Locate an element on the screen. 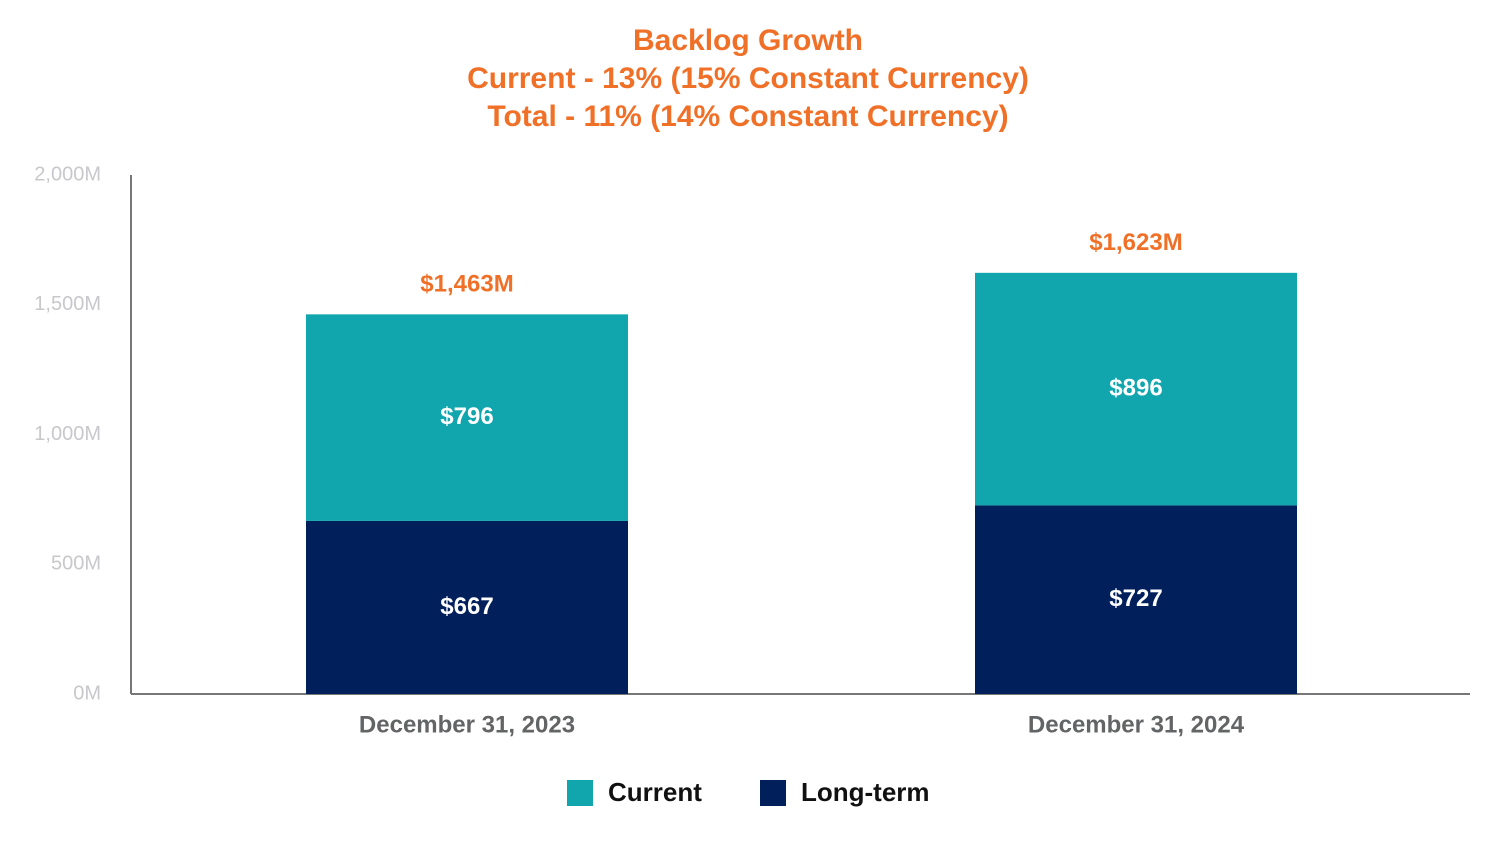 This screenshot has height=850, width=1500. total-label: $1,623M is located at coordinates (1135, 242).